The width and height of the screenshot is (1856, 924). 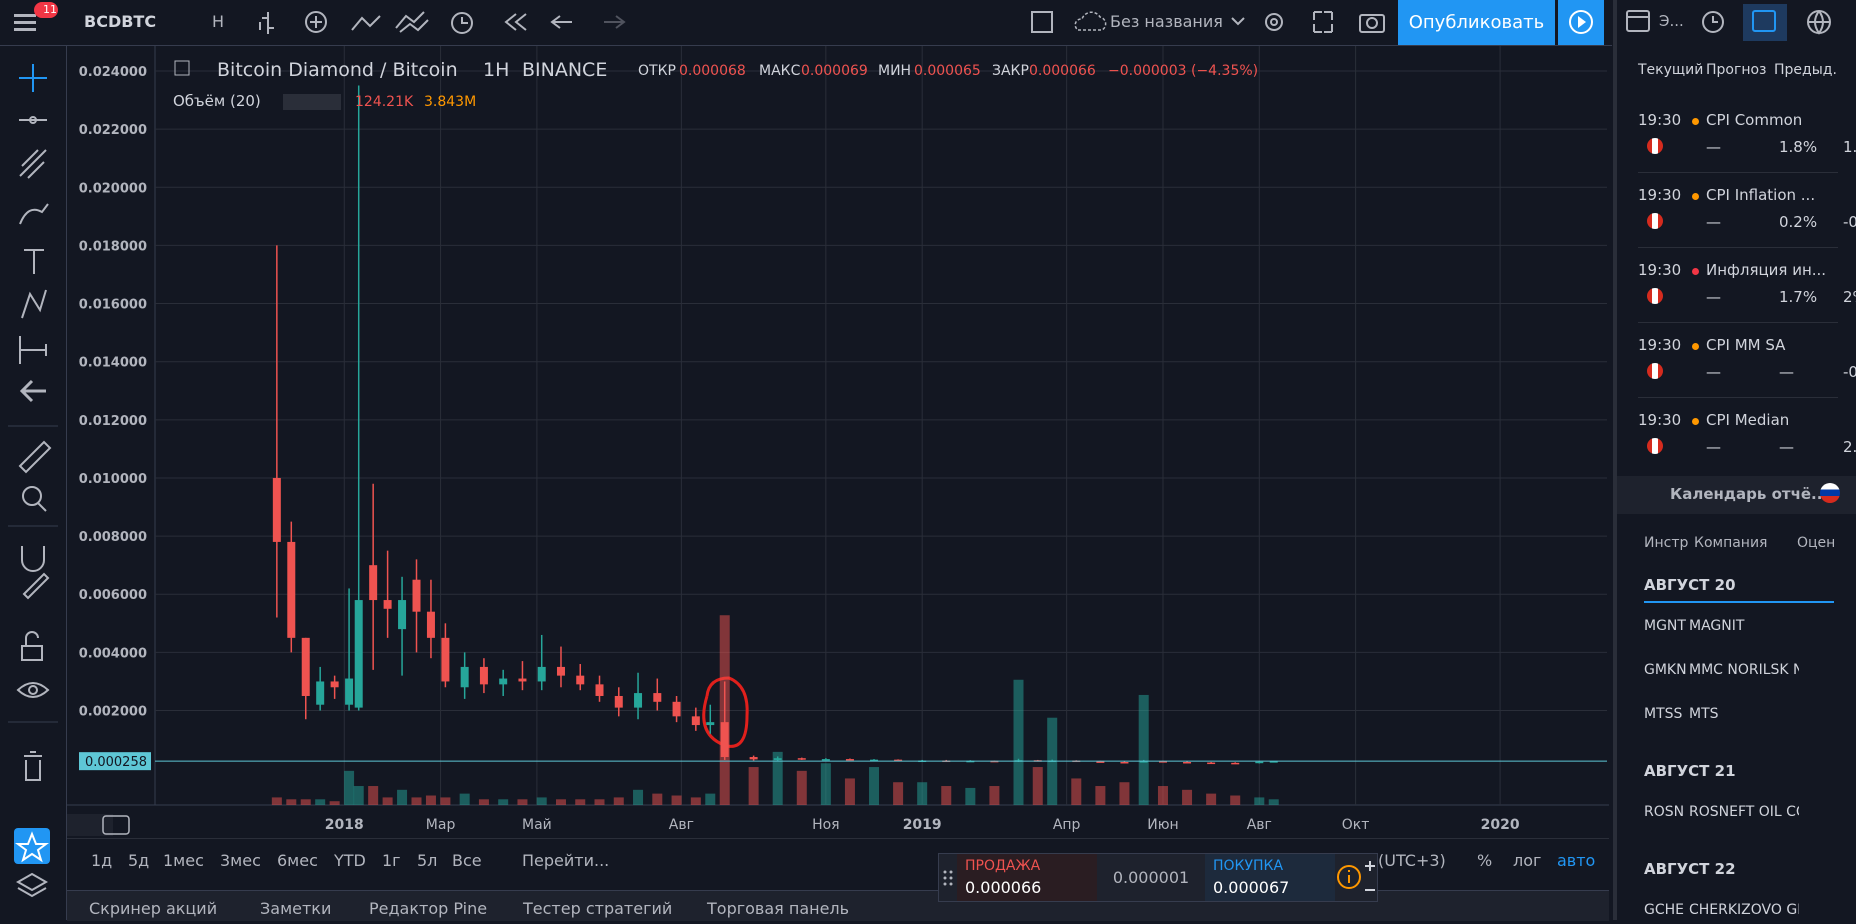 I want to click on report-ticker: MTSS, so click(x=1663, y=714).